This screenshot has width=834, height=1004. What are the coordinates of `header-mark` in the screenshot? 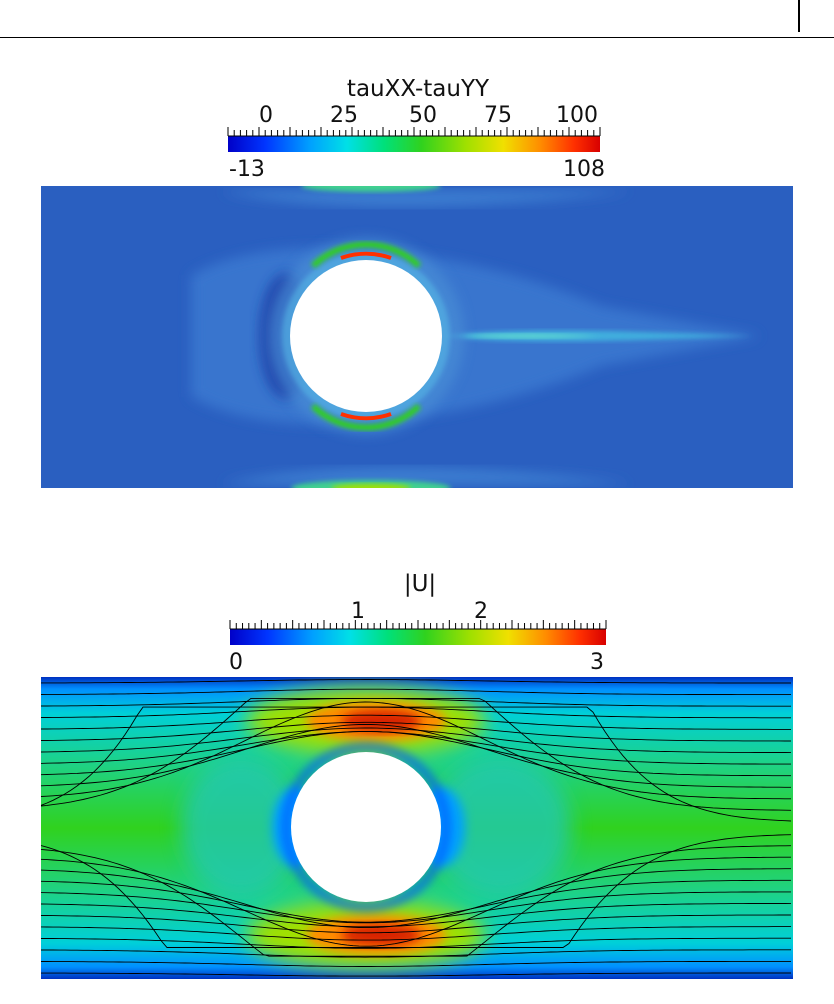 It's located at (799, 16).